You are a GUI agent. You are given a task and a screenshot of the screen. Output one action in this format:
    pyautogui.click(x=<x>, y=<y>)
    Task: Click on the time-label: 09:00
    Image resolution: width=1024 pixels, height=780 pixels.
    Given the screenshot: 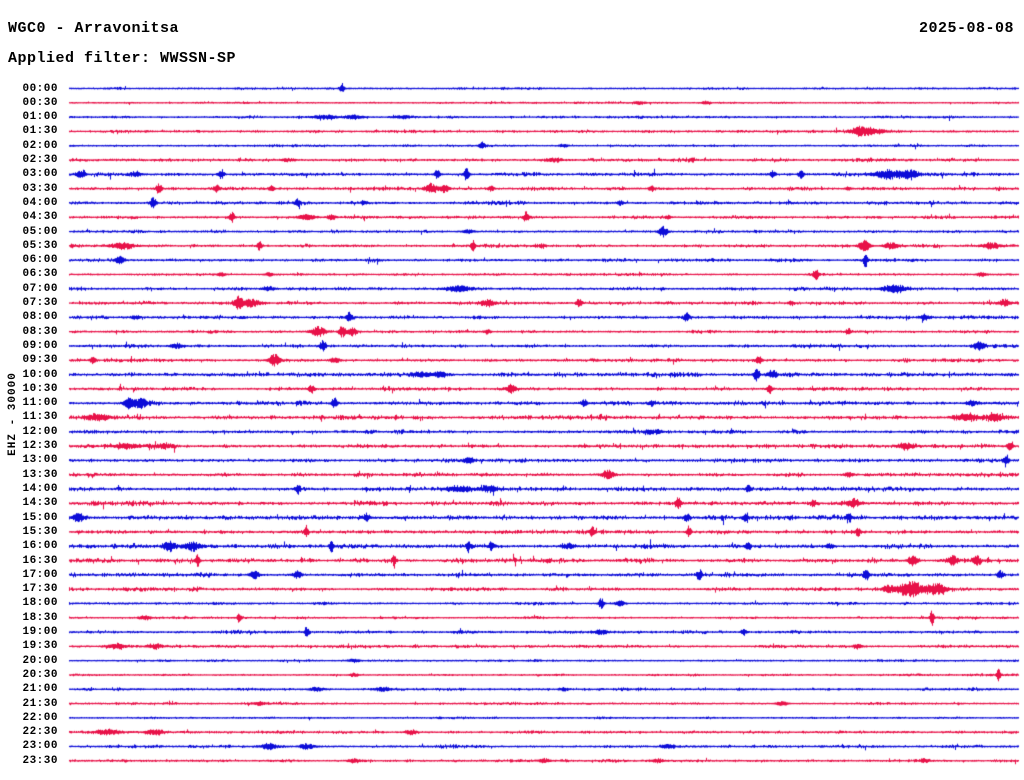 What is the action you would take?
    pyautogui.click(x=40, y=345)
    